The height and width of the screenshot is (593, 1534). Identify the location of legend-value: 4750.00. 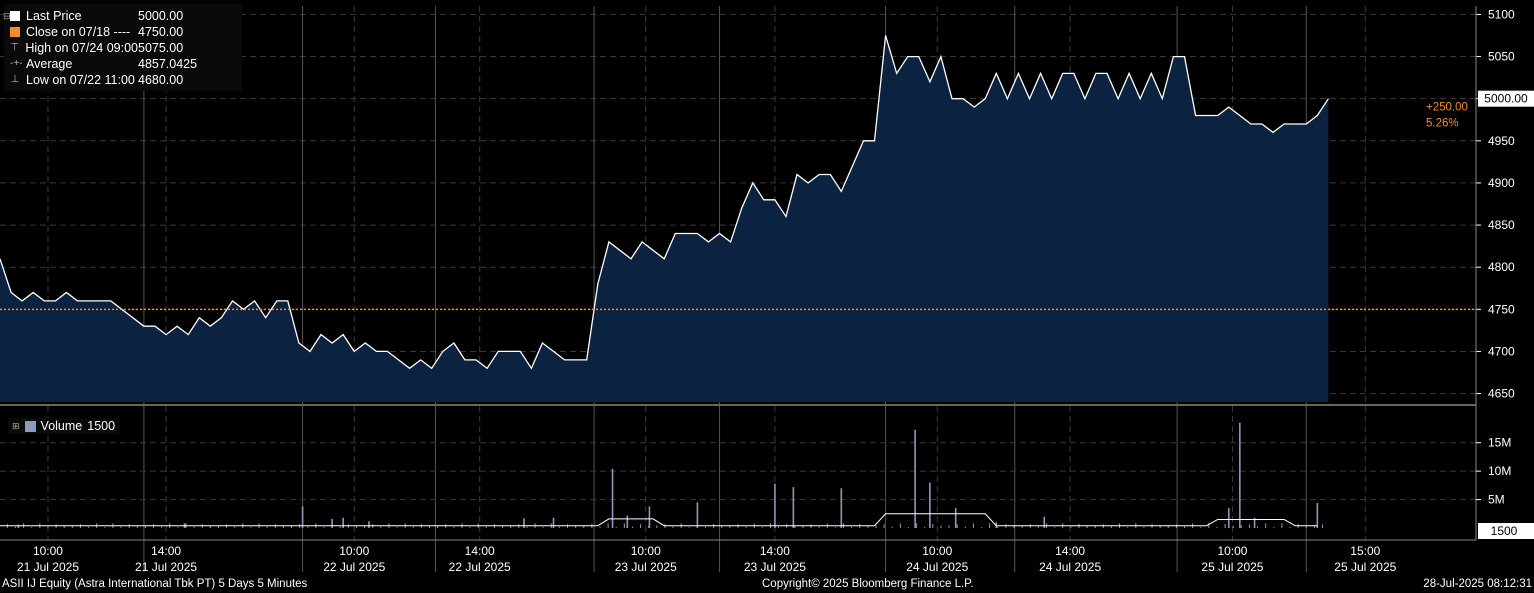
(161, 32).